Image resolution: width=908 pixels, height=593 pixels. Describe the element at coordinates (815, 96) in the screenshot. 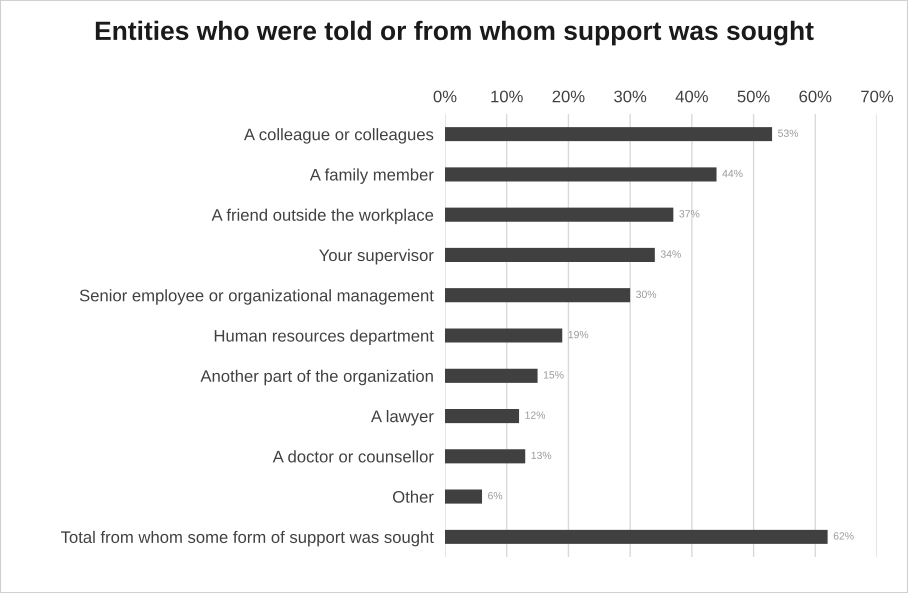

I see `x-tick-label: 60%` at that location.